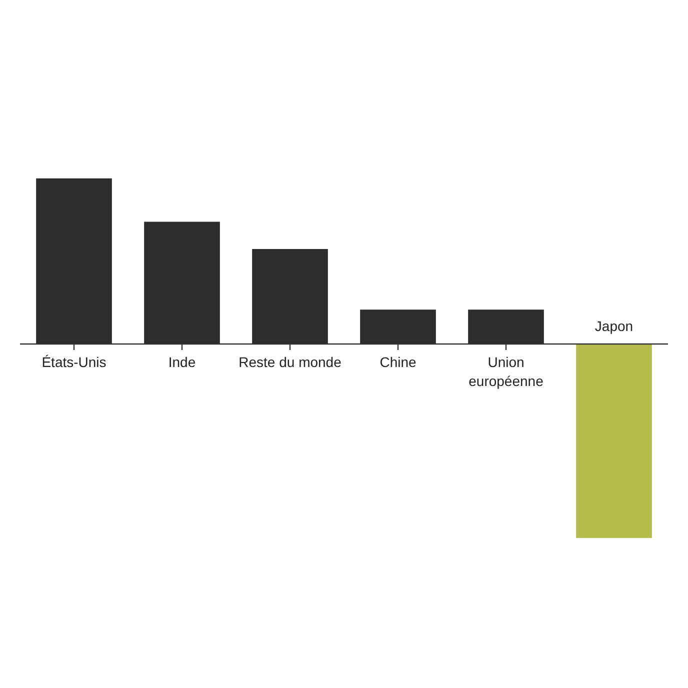 The image size is (688, 688). Describe the element at coordinates (290, 362) in the screenshot. I see `x-tick-label: Reste du monde` at that location.